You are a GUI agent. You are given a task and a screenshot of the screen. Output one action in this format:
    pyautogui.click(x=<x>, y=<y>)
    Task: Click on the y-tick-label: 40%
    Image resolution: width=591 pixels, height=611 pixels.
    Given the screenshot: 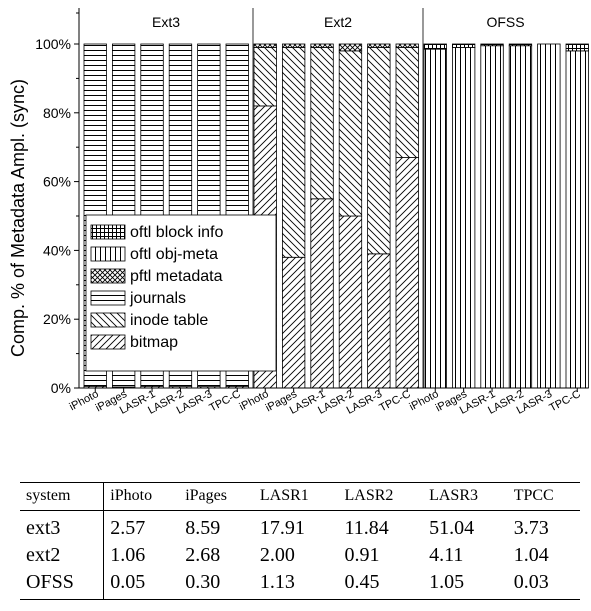 What is the action you would take?
    pyautogui.click(x=57, y=250)
    